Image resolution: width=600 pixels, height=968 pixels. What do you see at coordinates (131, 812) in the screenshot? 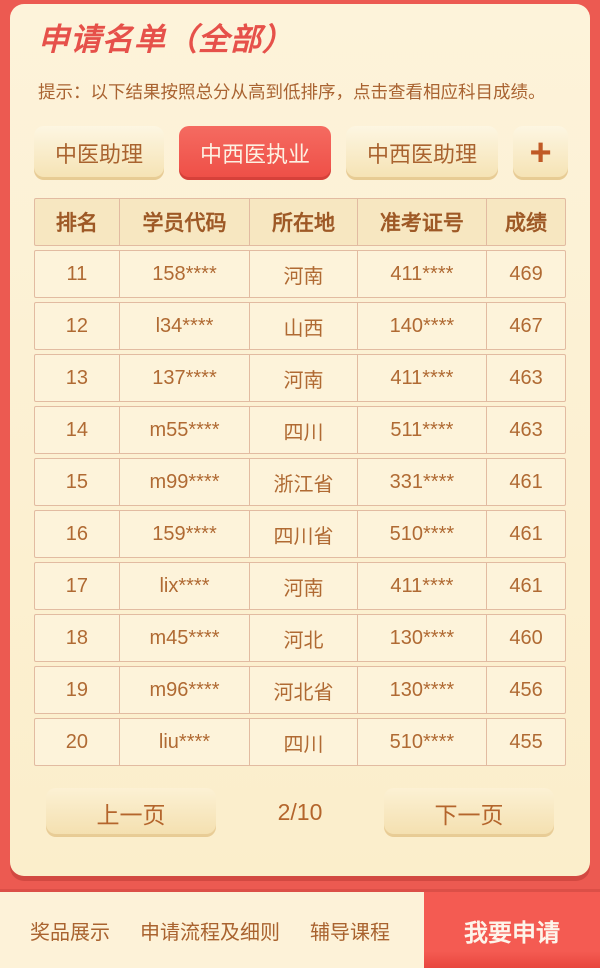
I see `prev-page-button: 上一页` at bounding box center [131, 812].